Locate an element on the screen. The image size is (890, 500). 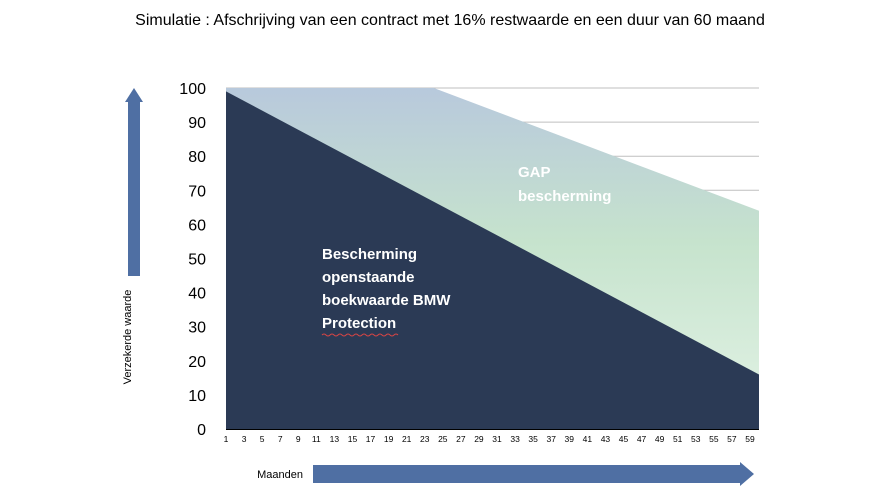
y-axis-ticks: 0 10 20 30 40 50 60 70 80 90 100 is located at coordinates (192, 260).